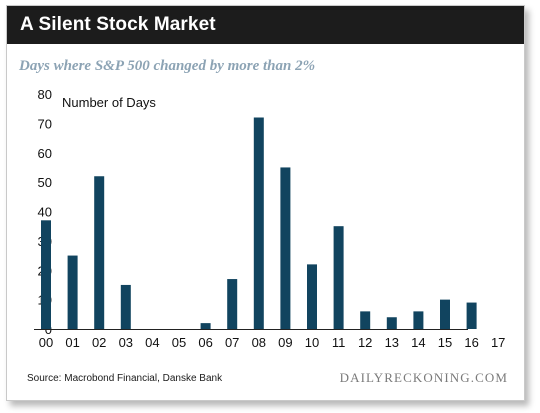 This screenshot has height=413, width=540. Describe the element at coordinates (72, 342) in the screenshot. I see `x-tick-label: 01` at that location.